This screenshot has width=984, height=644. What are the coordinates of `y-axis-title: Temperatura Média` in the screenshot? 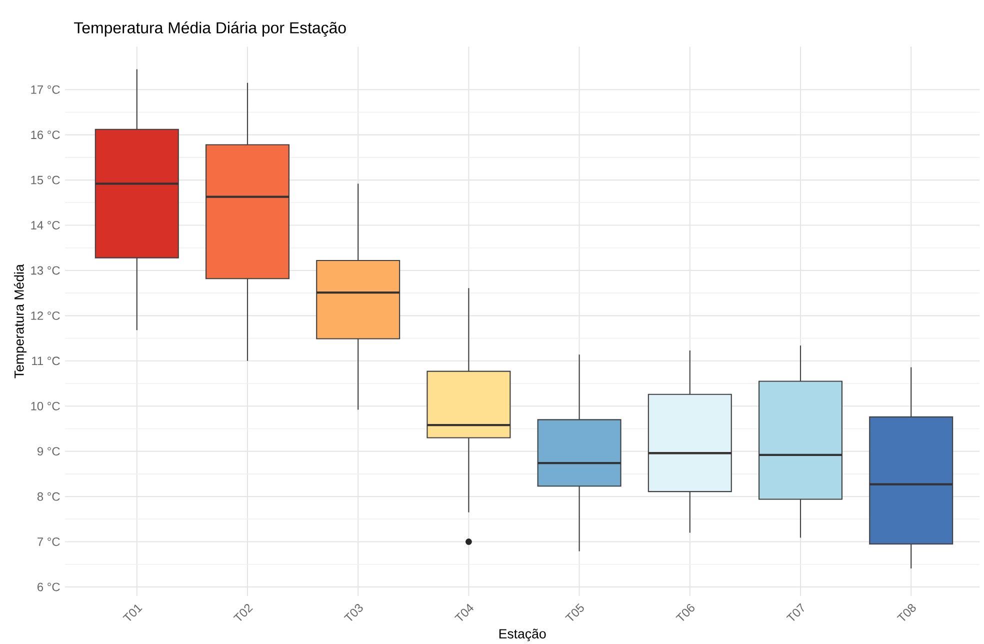 It's located at (20, 321).